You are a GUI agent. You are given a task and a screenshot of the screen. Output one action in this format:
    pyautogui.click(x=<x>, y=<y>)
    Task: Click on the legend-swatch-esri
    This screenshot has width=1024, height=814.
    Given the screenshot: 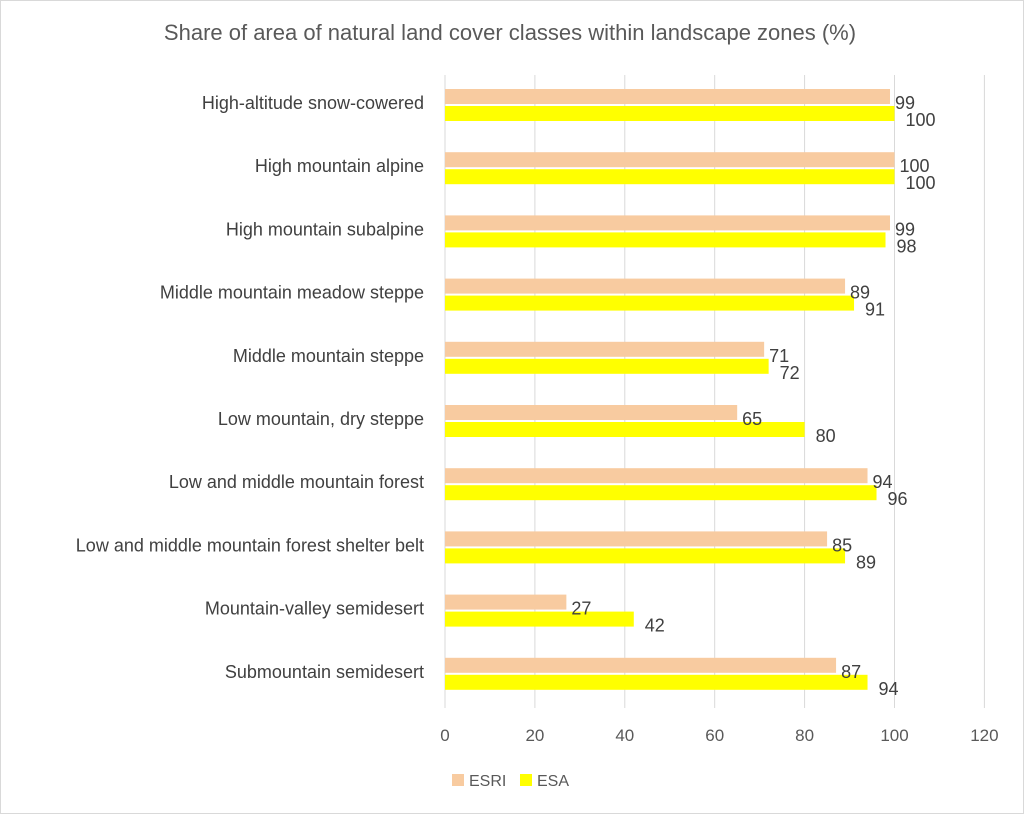 What is the action you would take?
    pyautogui.click(x=458, y=780)
    